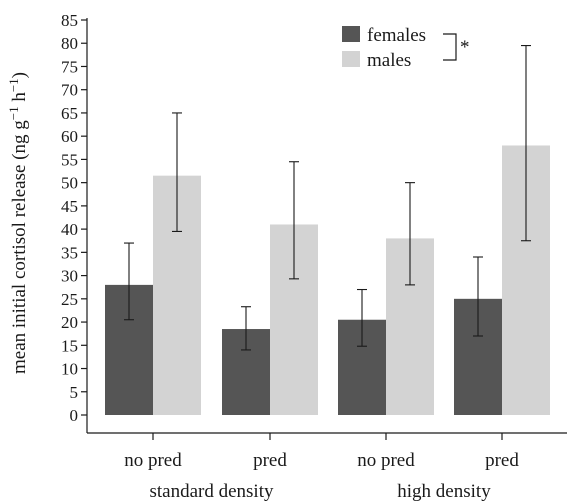 Image resolution: width=567 pixels, height=502 pixels. I want to click on y-axis-title-sup1: −1, so click(13, 113).